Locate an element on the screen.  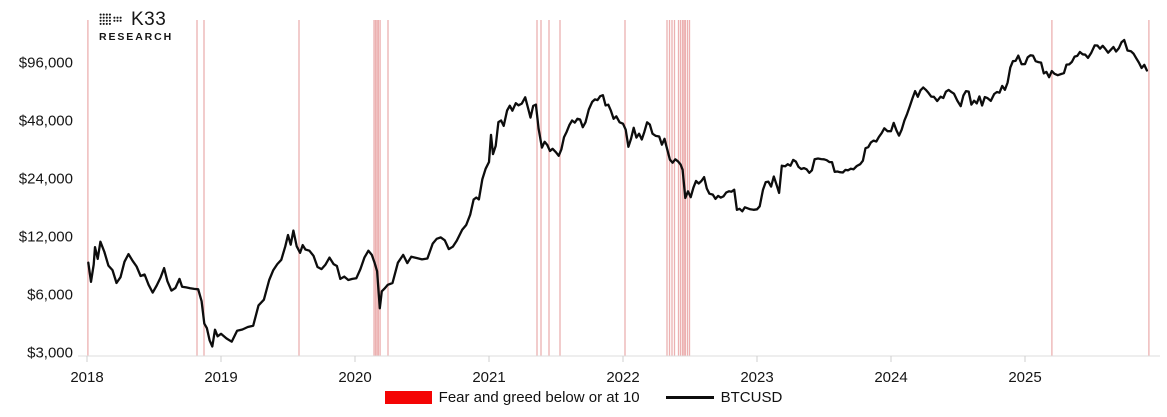
legend-label-btcusd: BTCUSD is located at coordinates (751, 397).